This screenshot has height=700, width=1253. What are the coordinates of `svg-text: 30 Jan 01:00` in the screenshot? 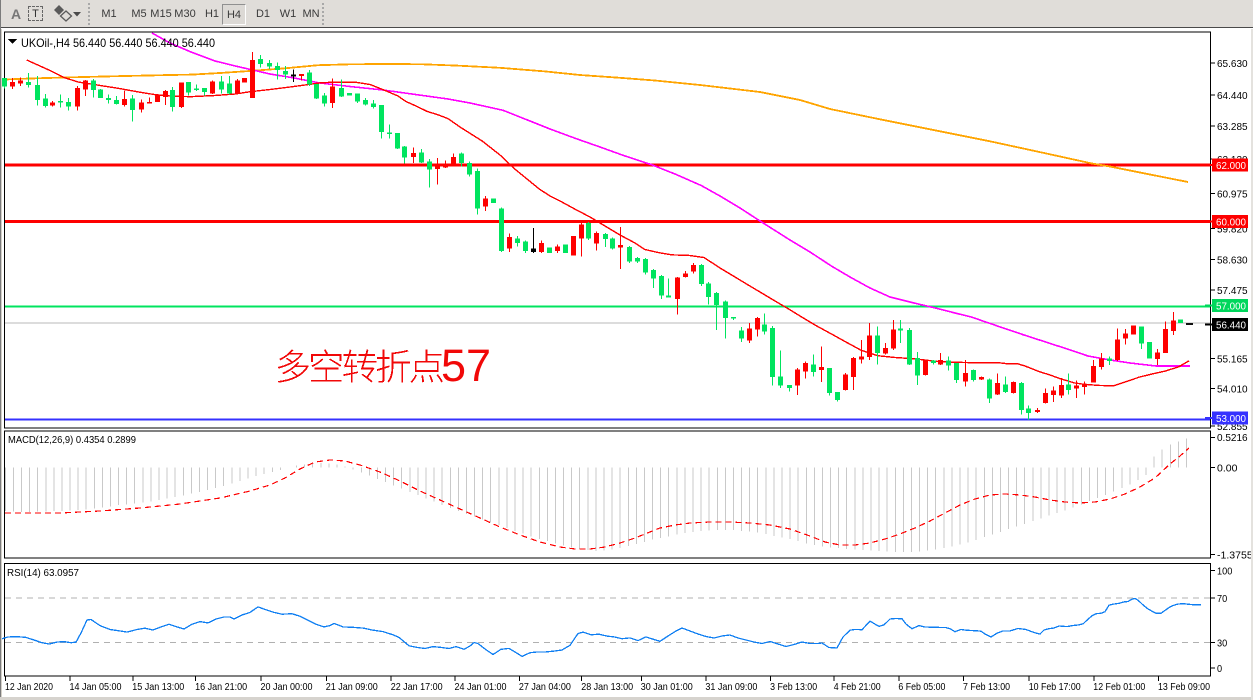 It's located at (667, 687).